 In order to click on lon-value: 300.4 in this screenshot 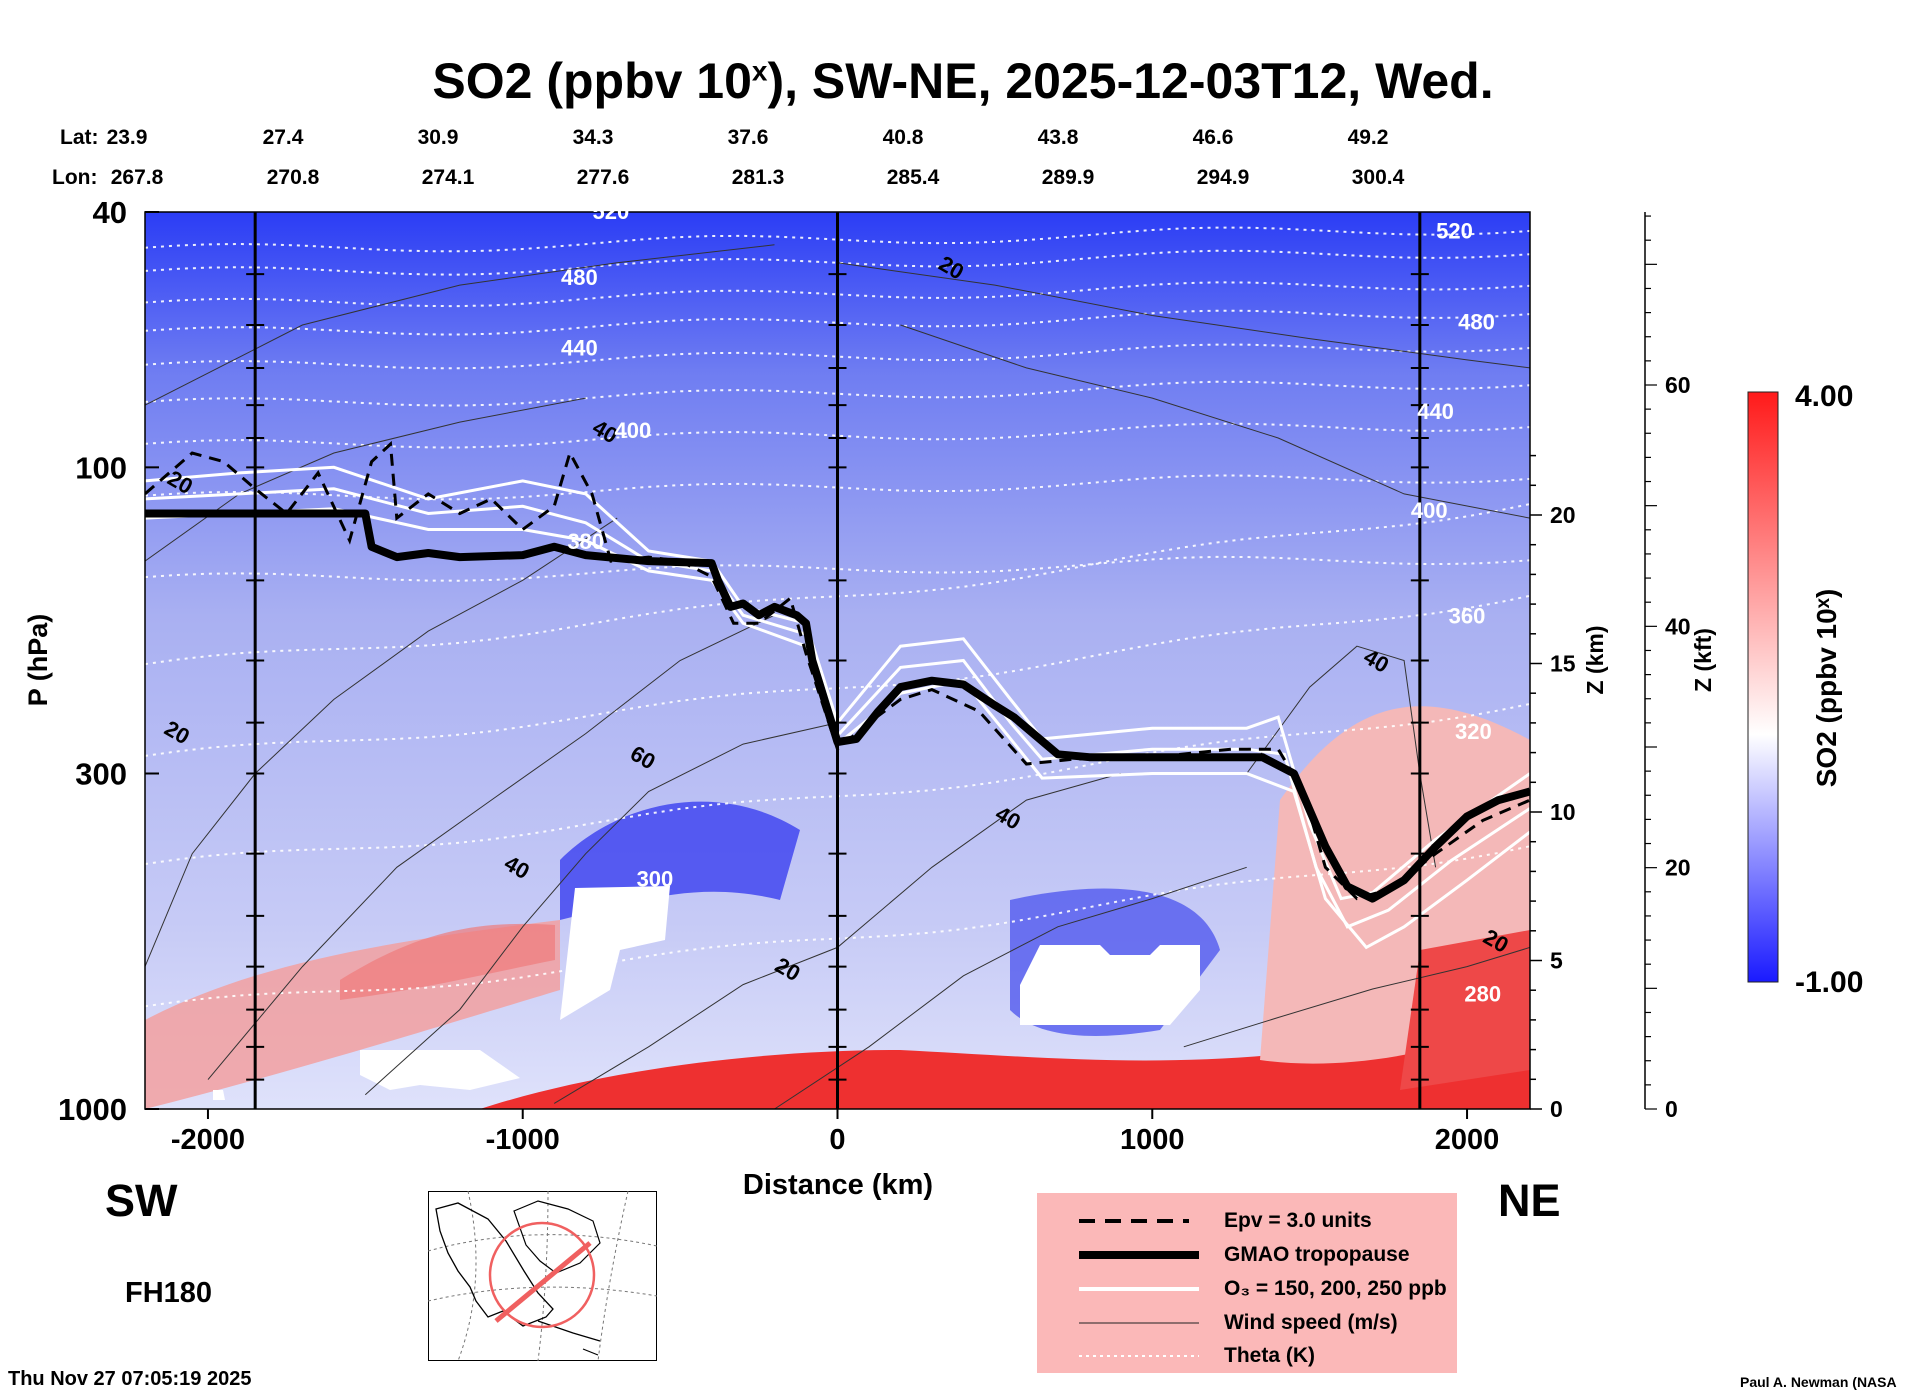, I will do `click(1378, 177)`.